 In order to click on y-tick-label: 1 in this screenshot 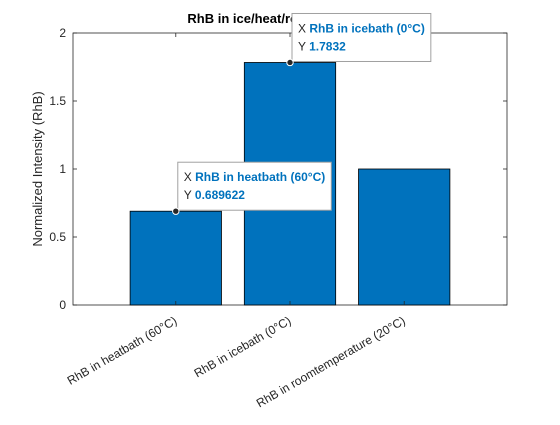, I will do `click(62, 169)`.